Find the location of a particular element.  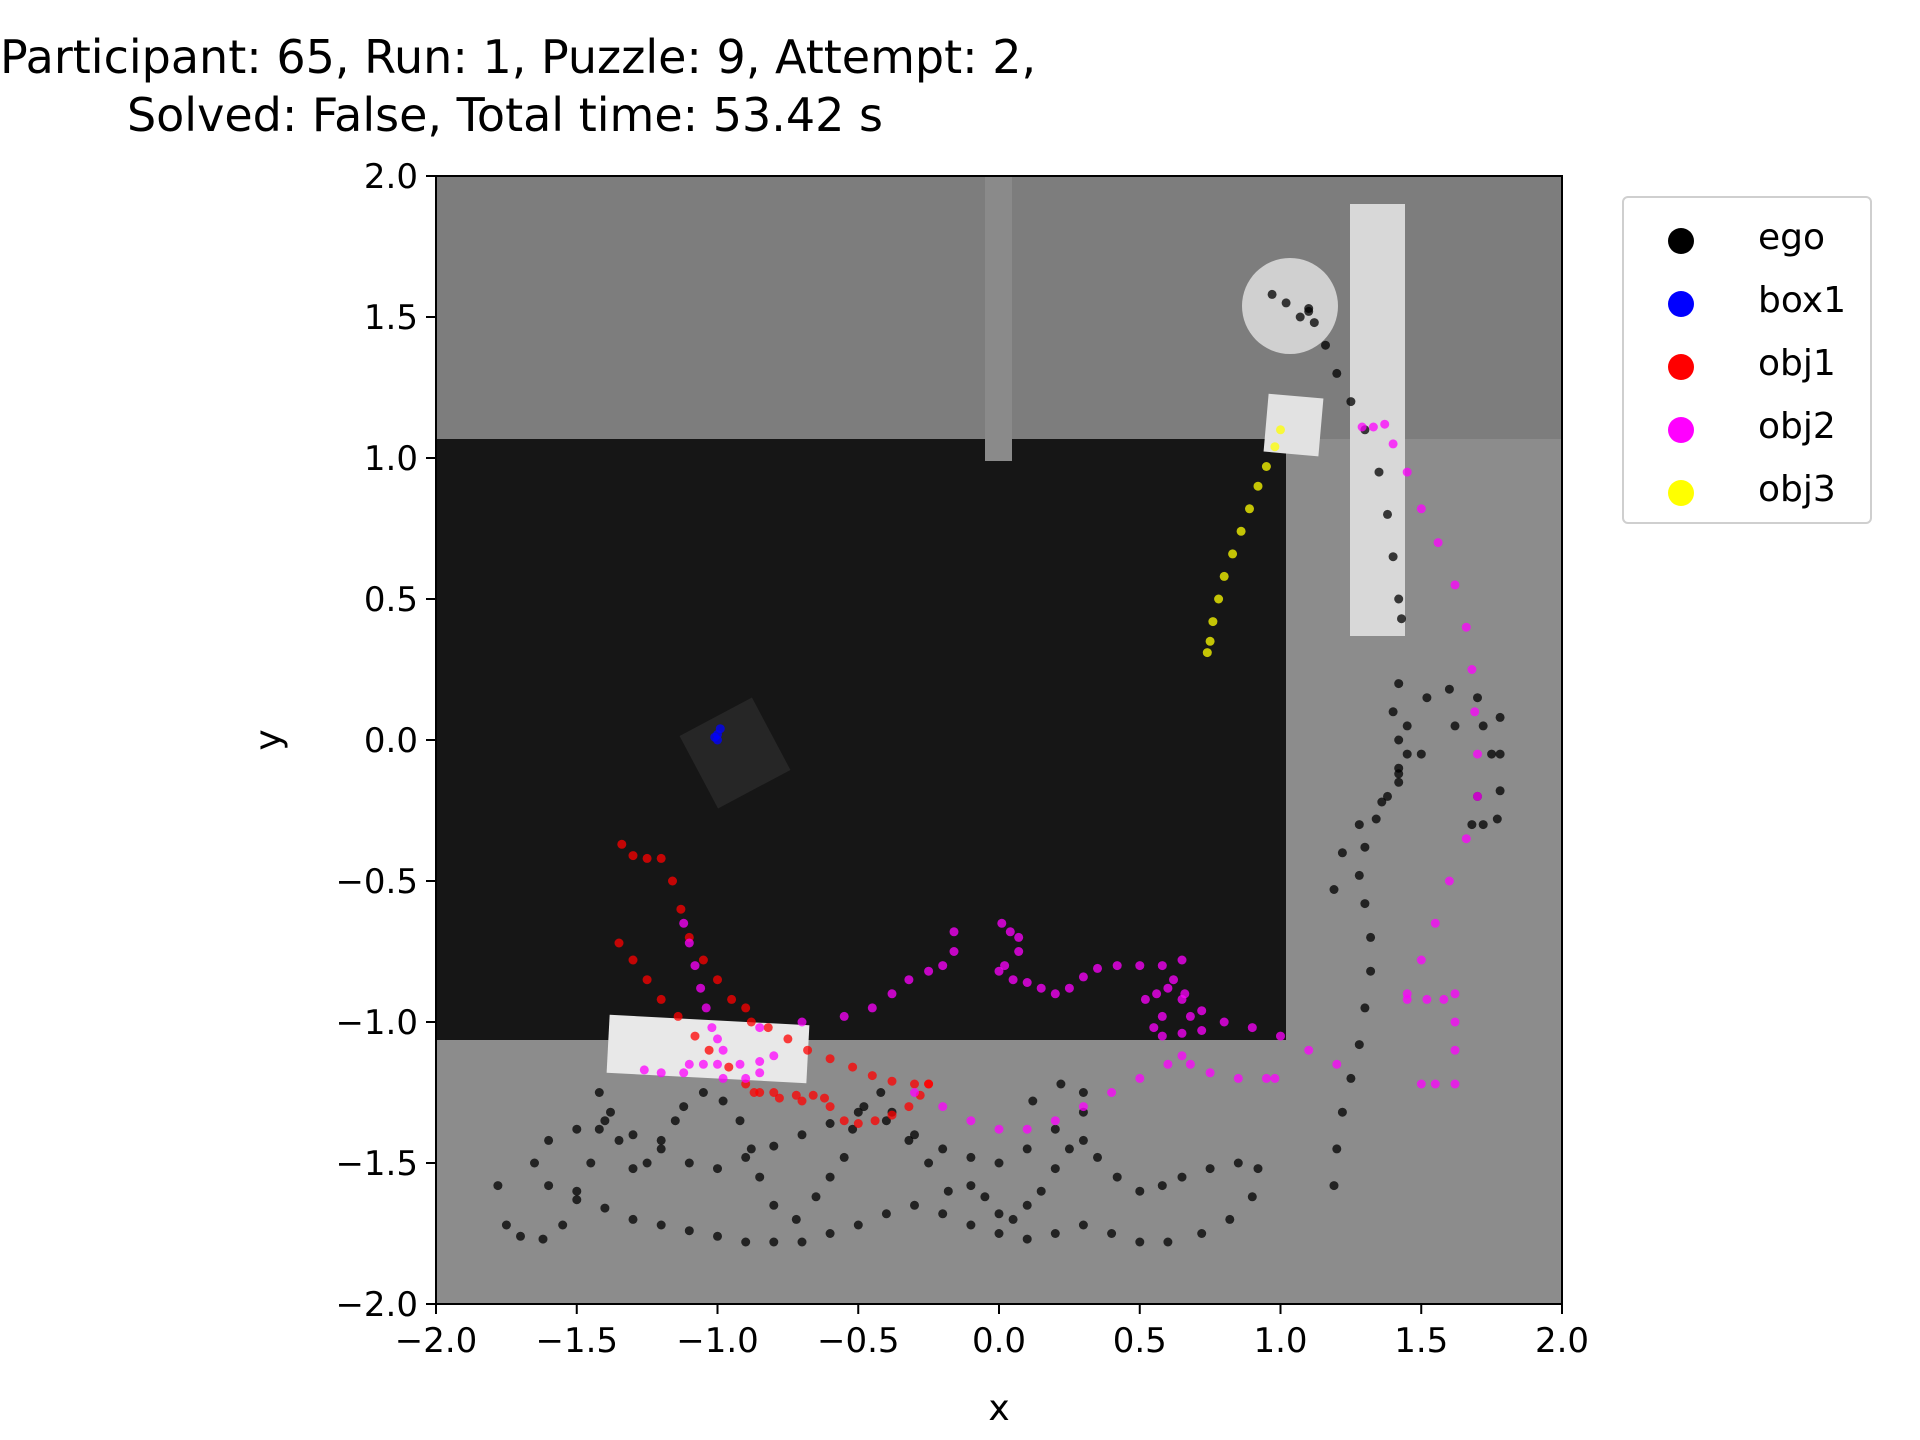

round-platform is located at coordinates (1290, 306).